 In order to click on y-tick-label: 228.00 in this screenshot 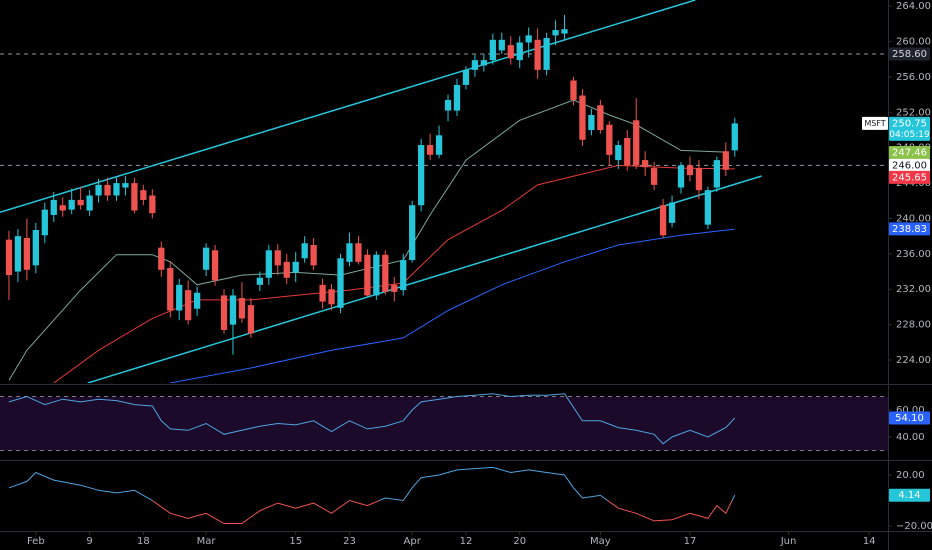, I will do `click(913, 325)`.